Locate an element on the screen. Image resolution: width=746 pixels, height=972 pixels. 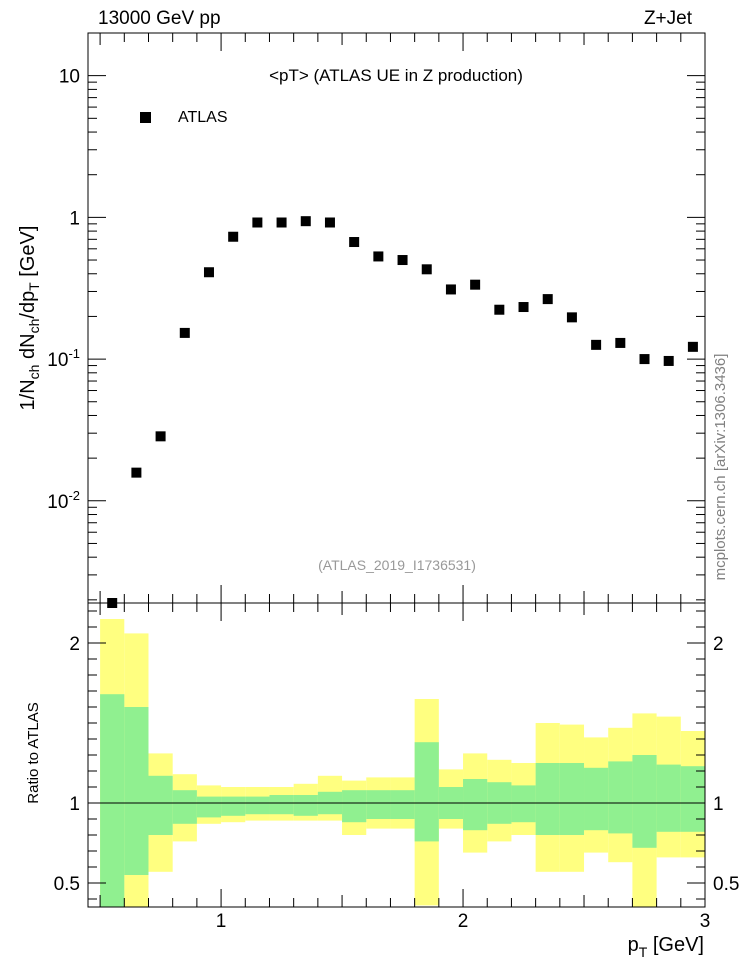
main-y-tick-label: 10 is located at coordinates (69, 77).